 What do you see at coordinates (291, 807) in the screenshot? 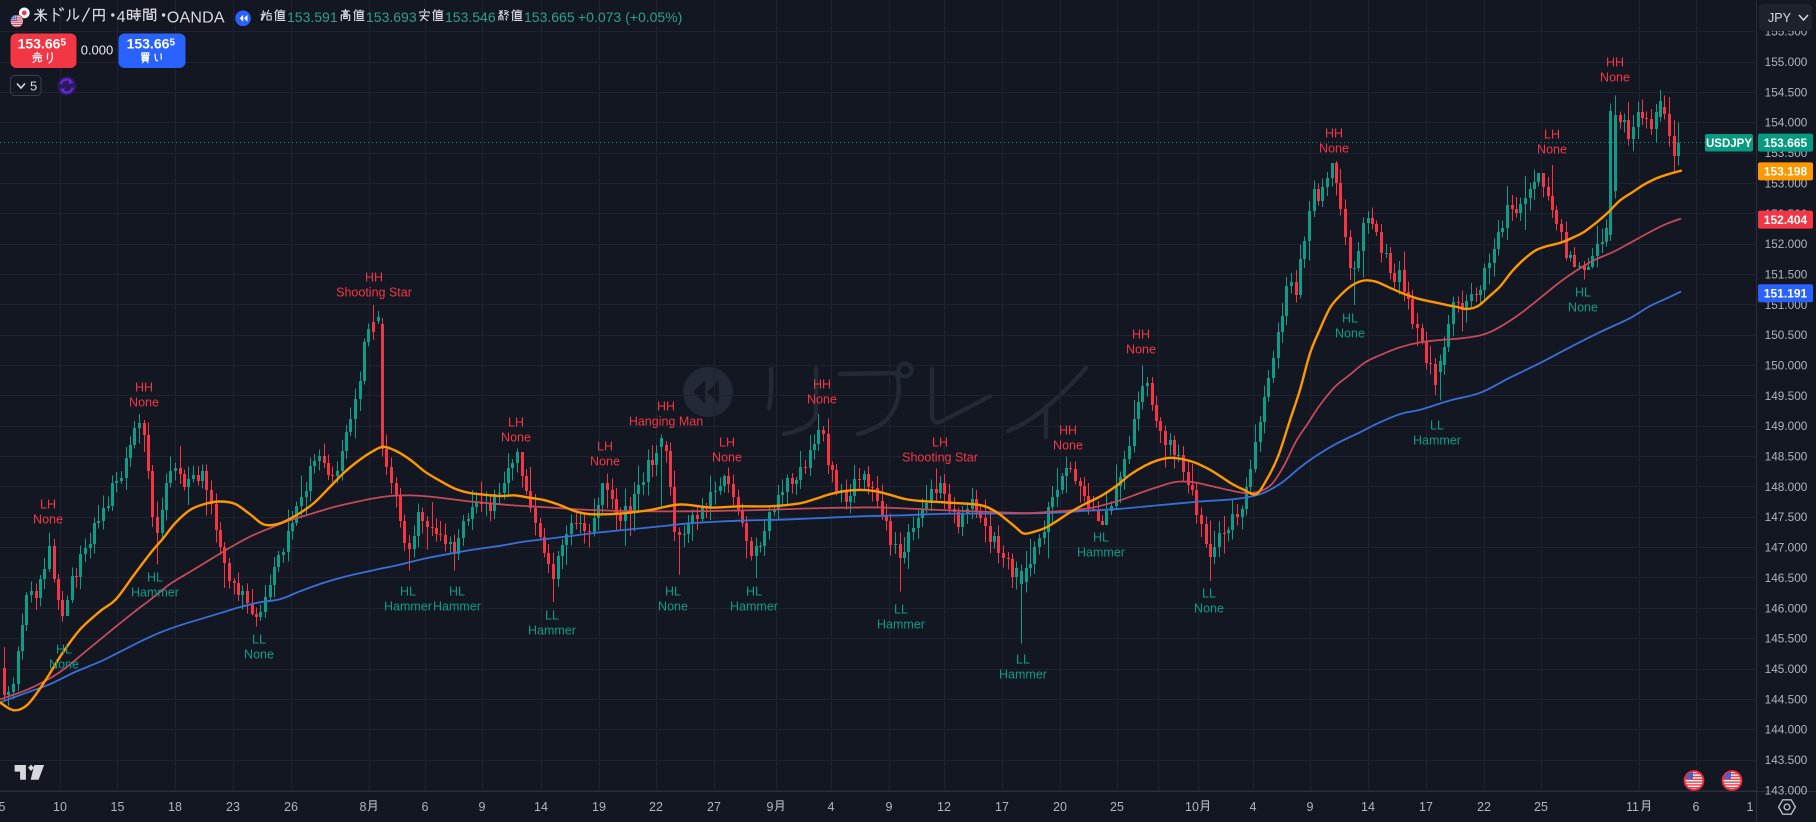
I see `svg-text: 26` at bounding box center [291, 807].